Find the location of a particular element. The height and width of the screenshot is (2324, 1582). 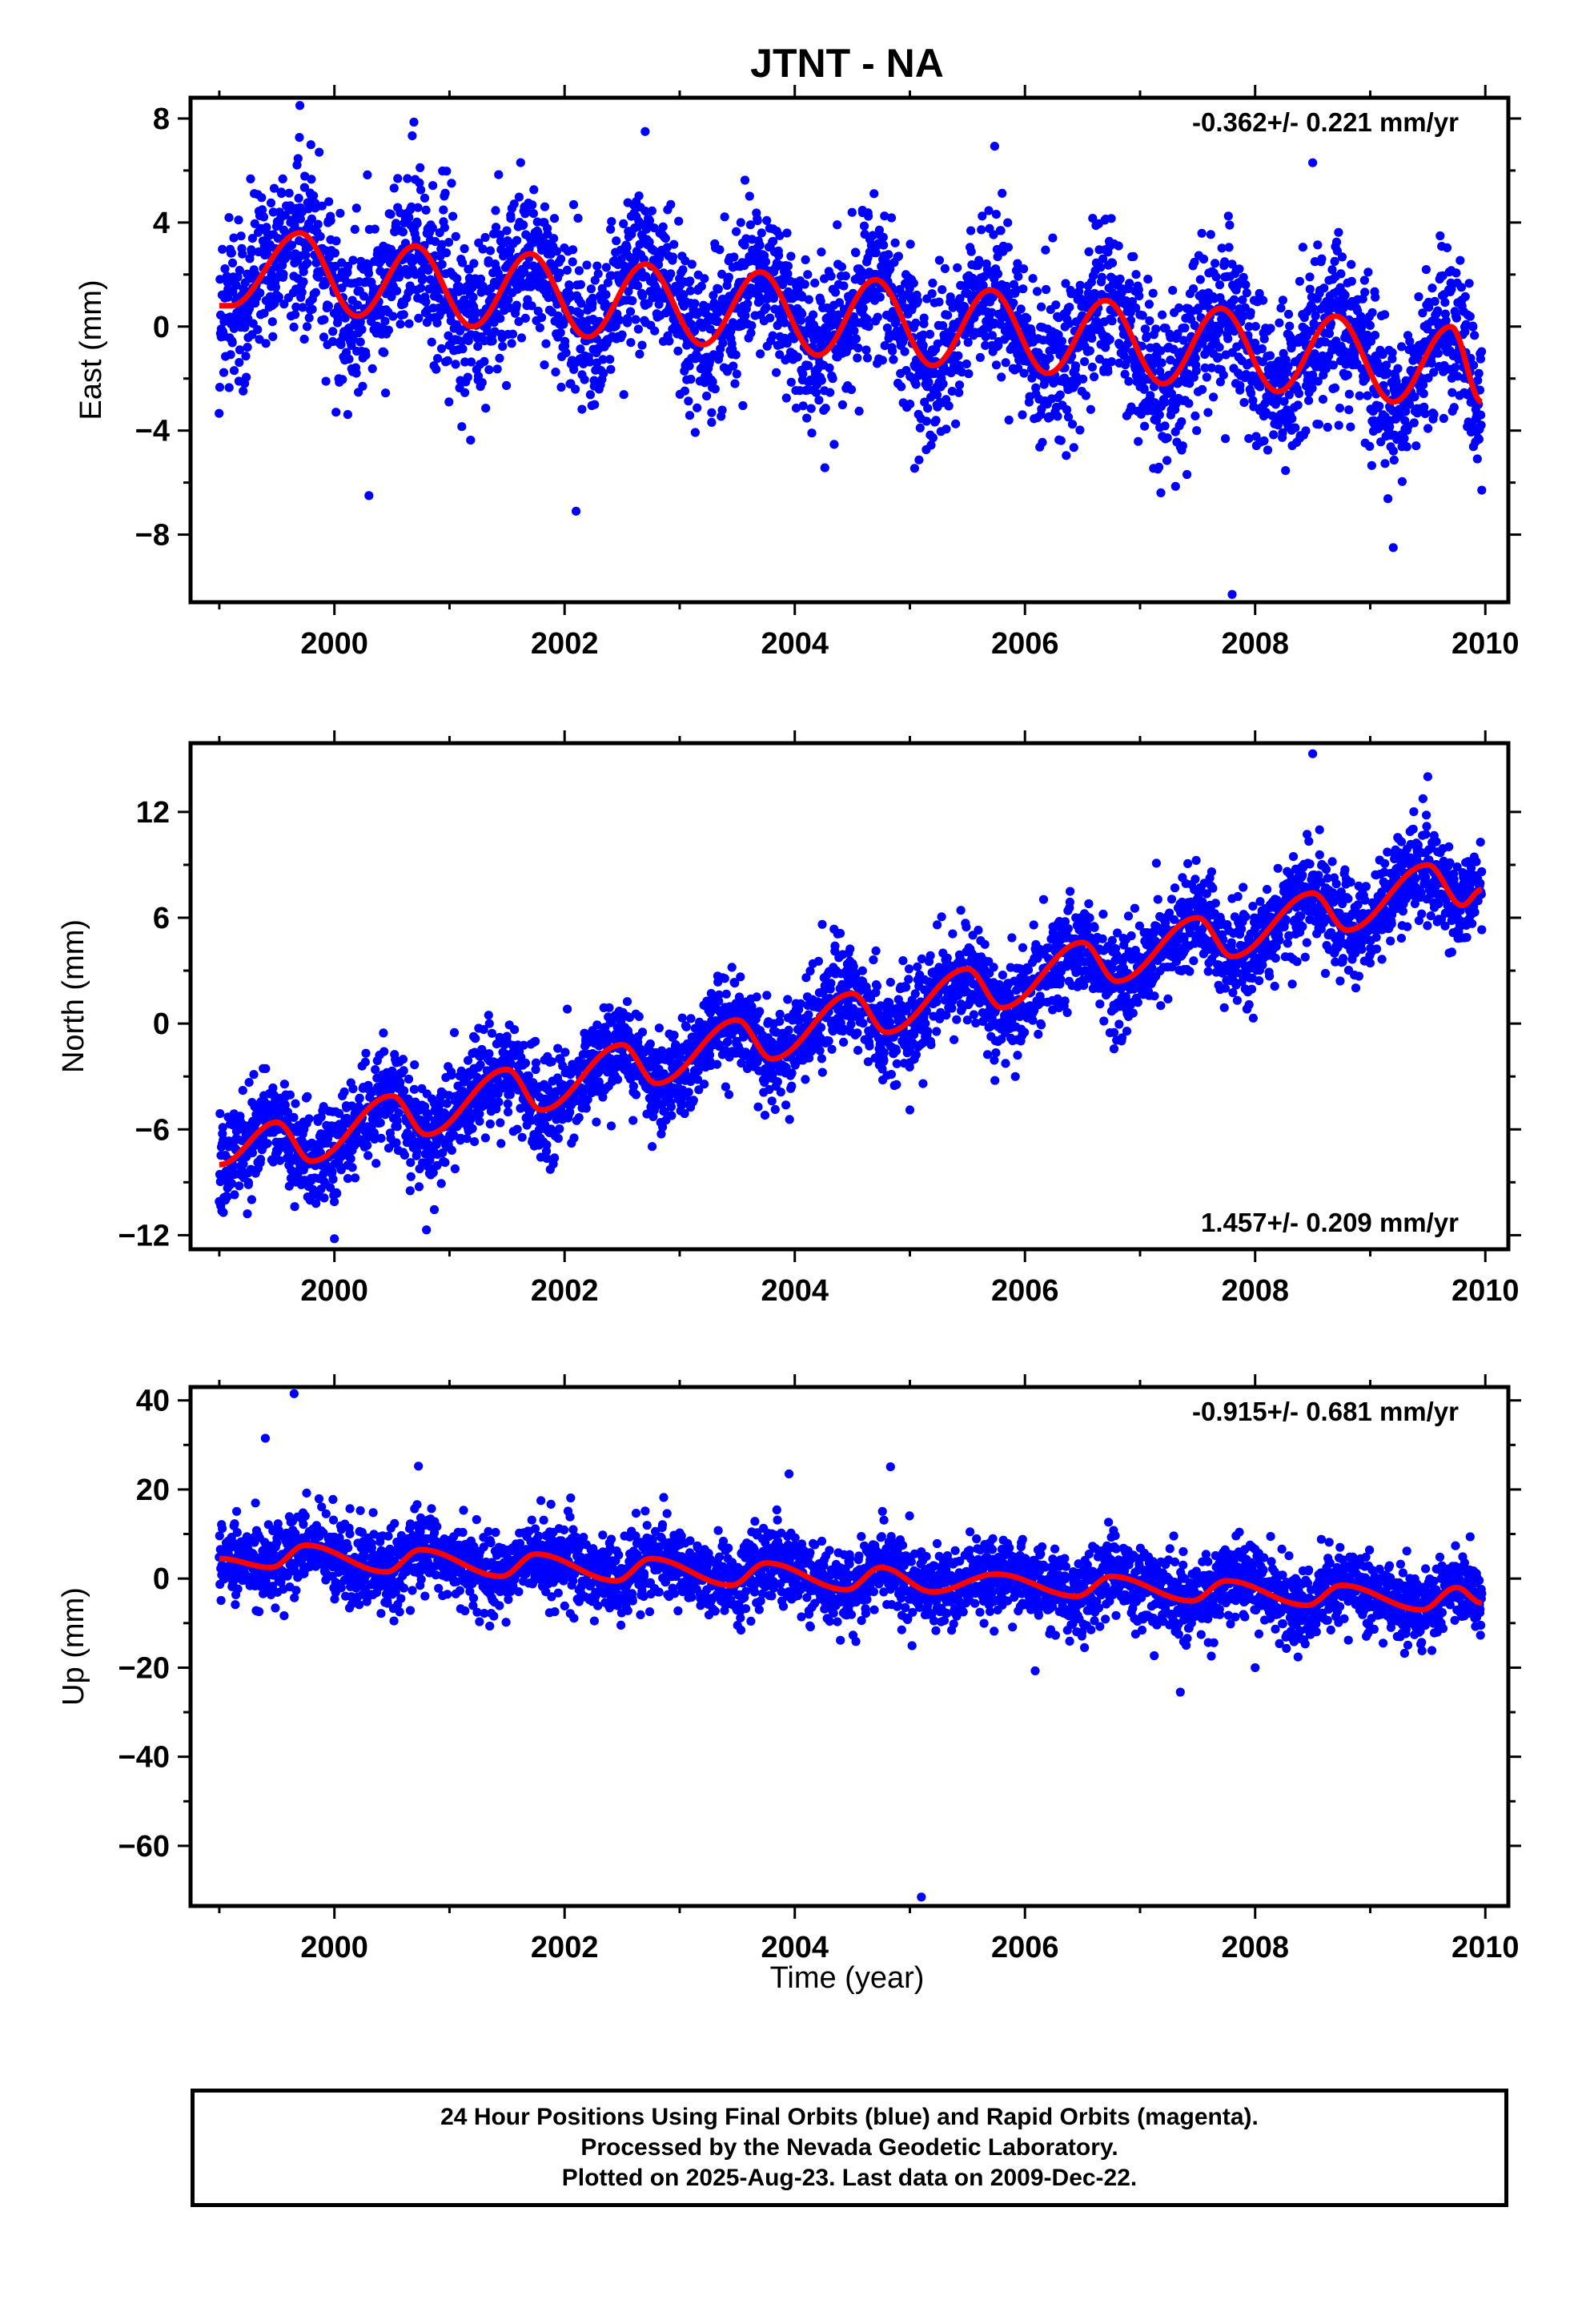

y-tick-label: 4 is located at coordinates (161, 223).